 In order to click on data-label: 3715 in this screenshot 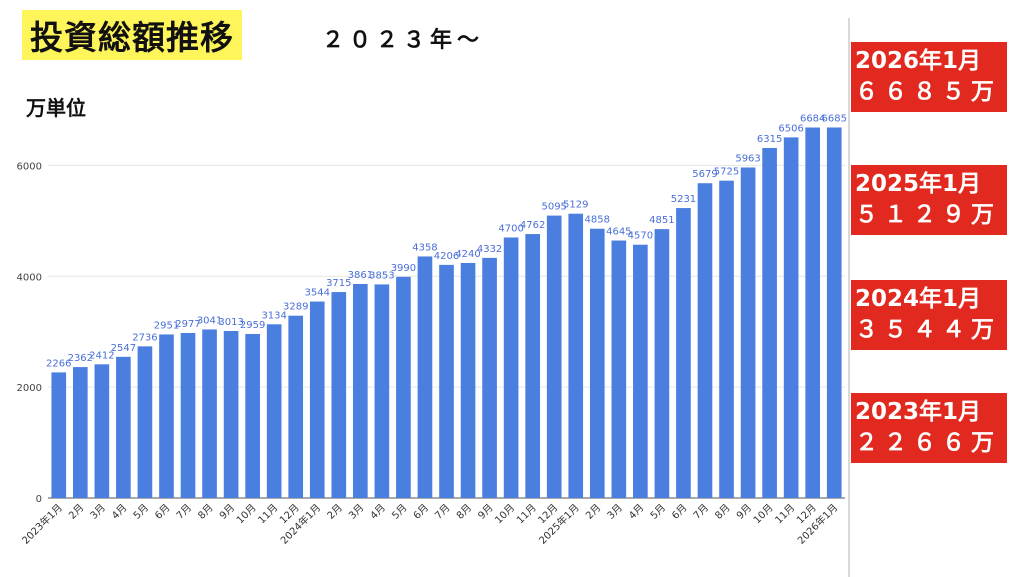, I will do `click(338, 283)`.